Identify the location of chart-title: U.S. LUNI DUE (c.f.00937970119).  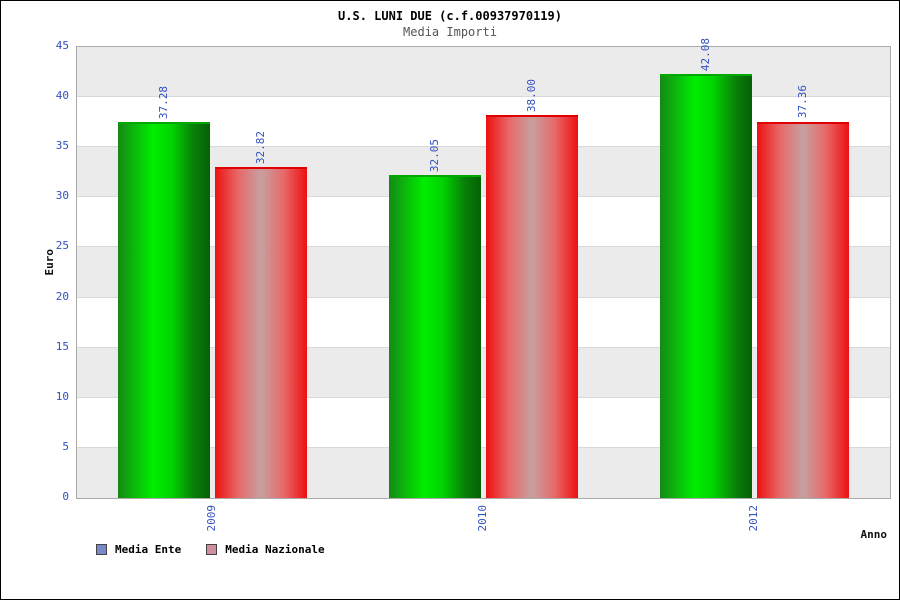
(450, 16).